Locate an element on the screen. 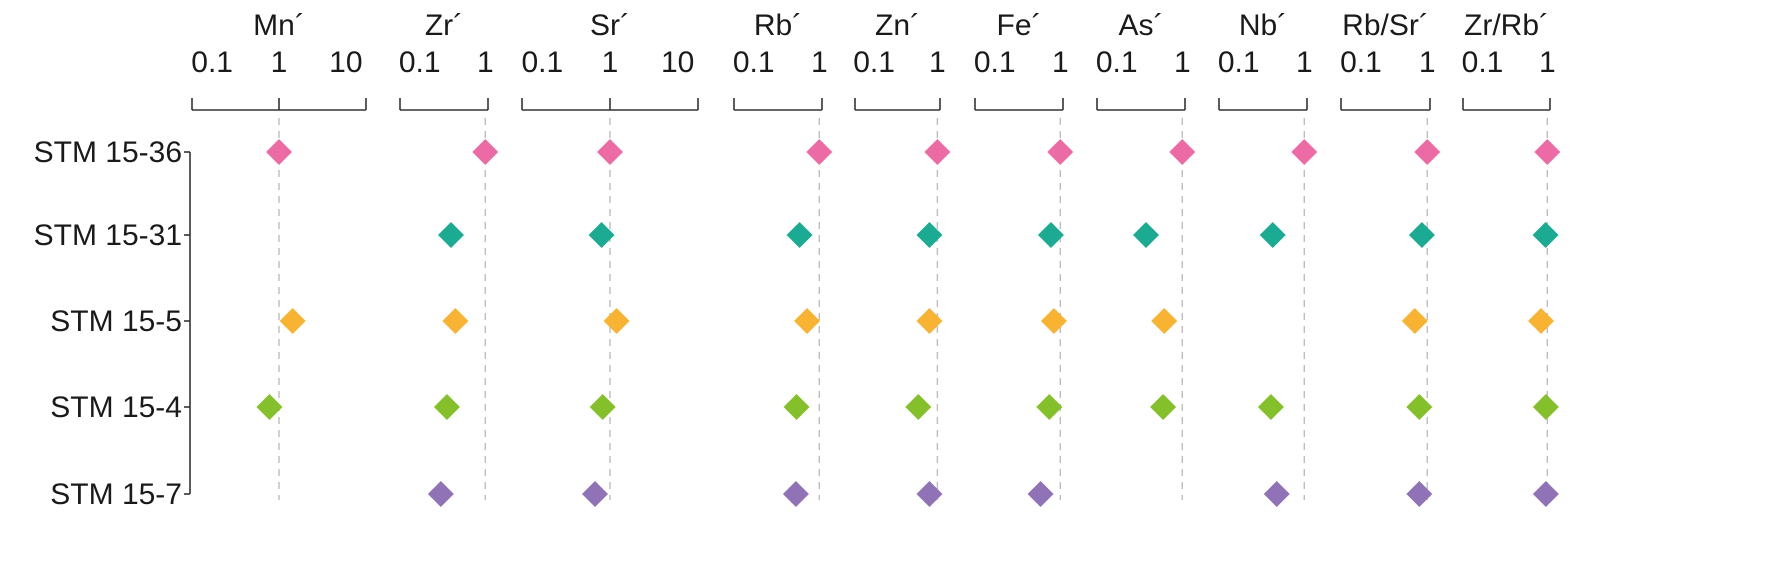  panel-title: Nb´ is located at coordinates (1263, 25).